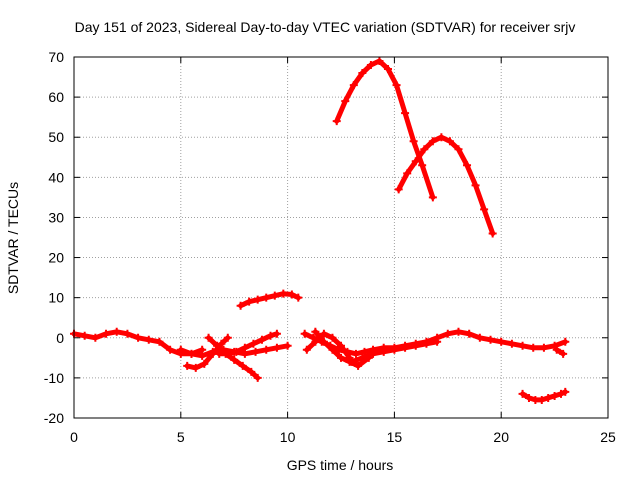  I want to click on y-tick-label: 0, so click(60, 338).